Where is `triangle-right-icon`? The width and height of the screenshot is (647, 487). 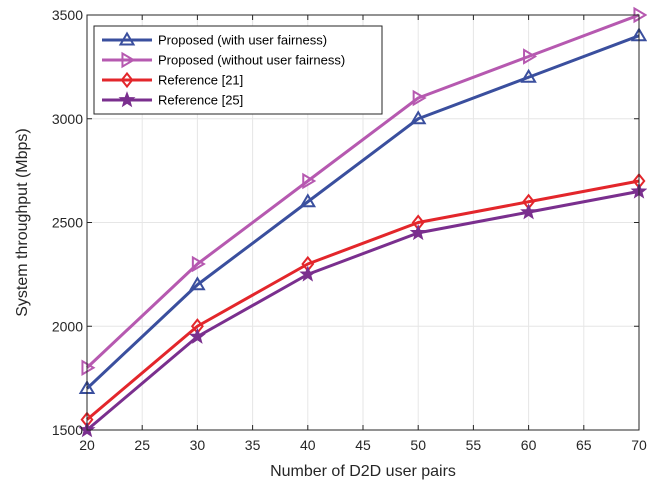 triangle-right-icon is located at coordinates (128, 60).